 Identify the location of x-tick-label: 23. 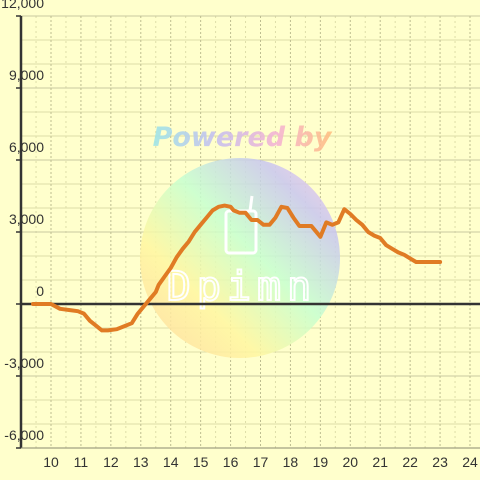
(440, 462).